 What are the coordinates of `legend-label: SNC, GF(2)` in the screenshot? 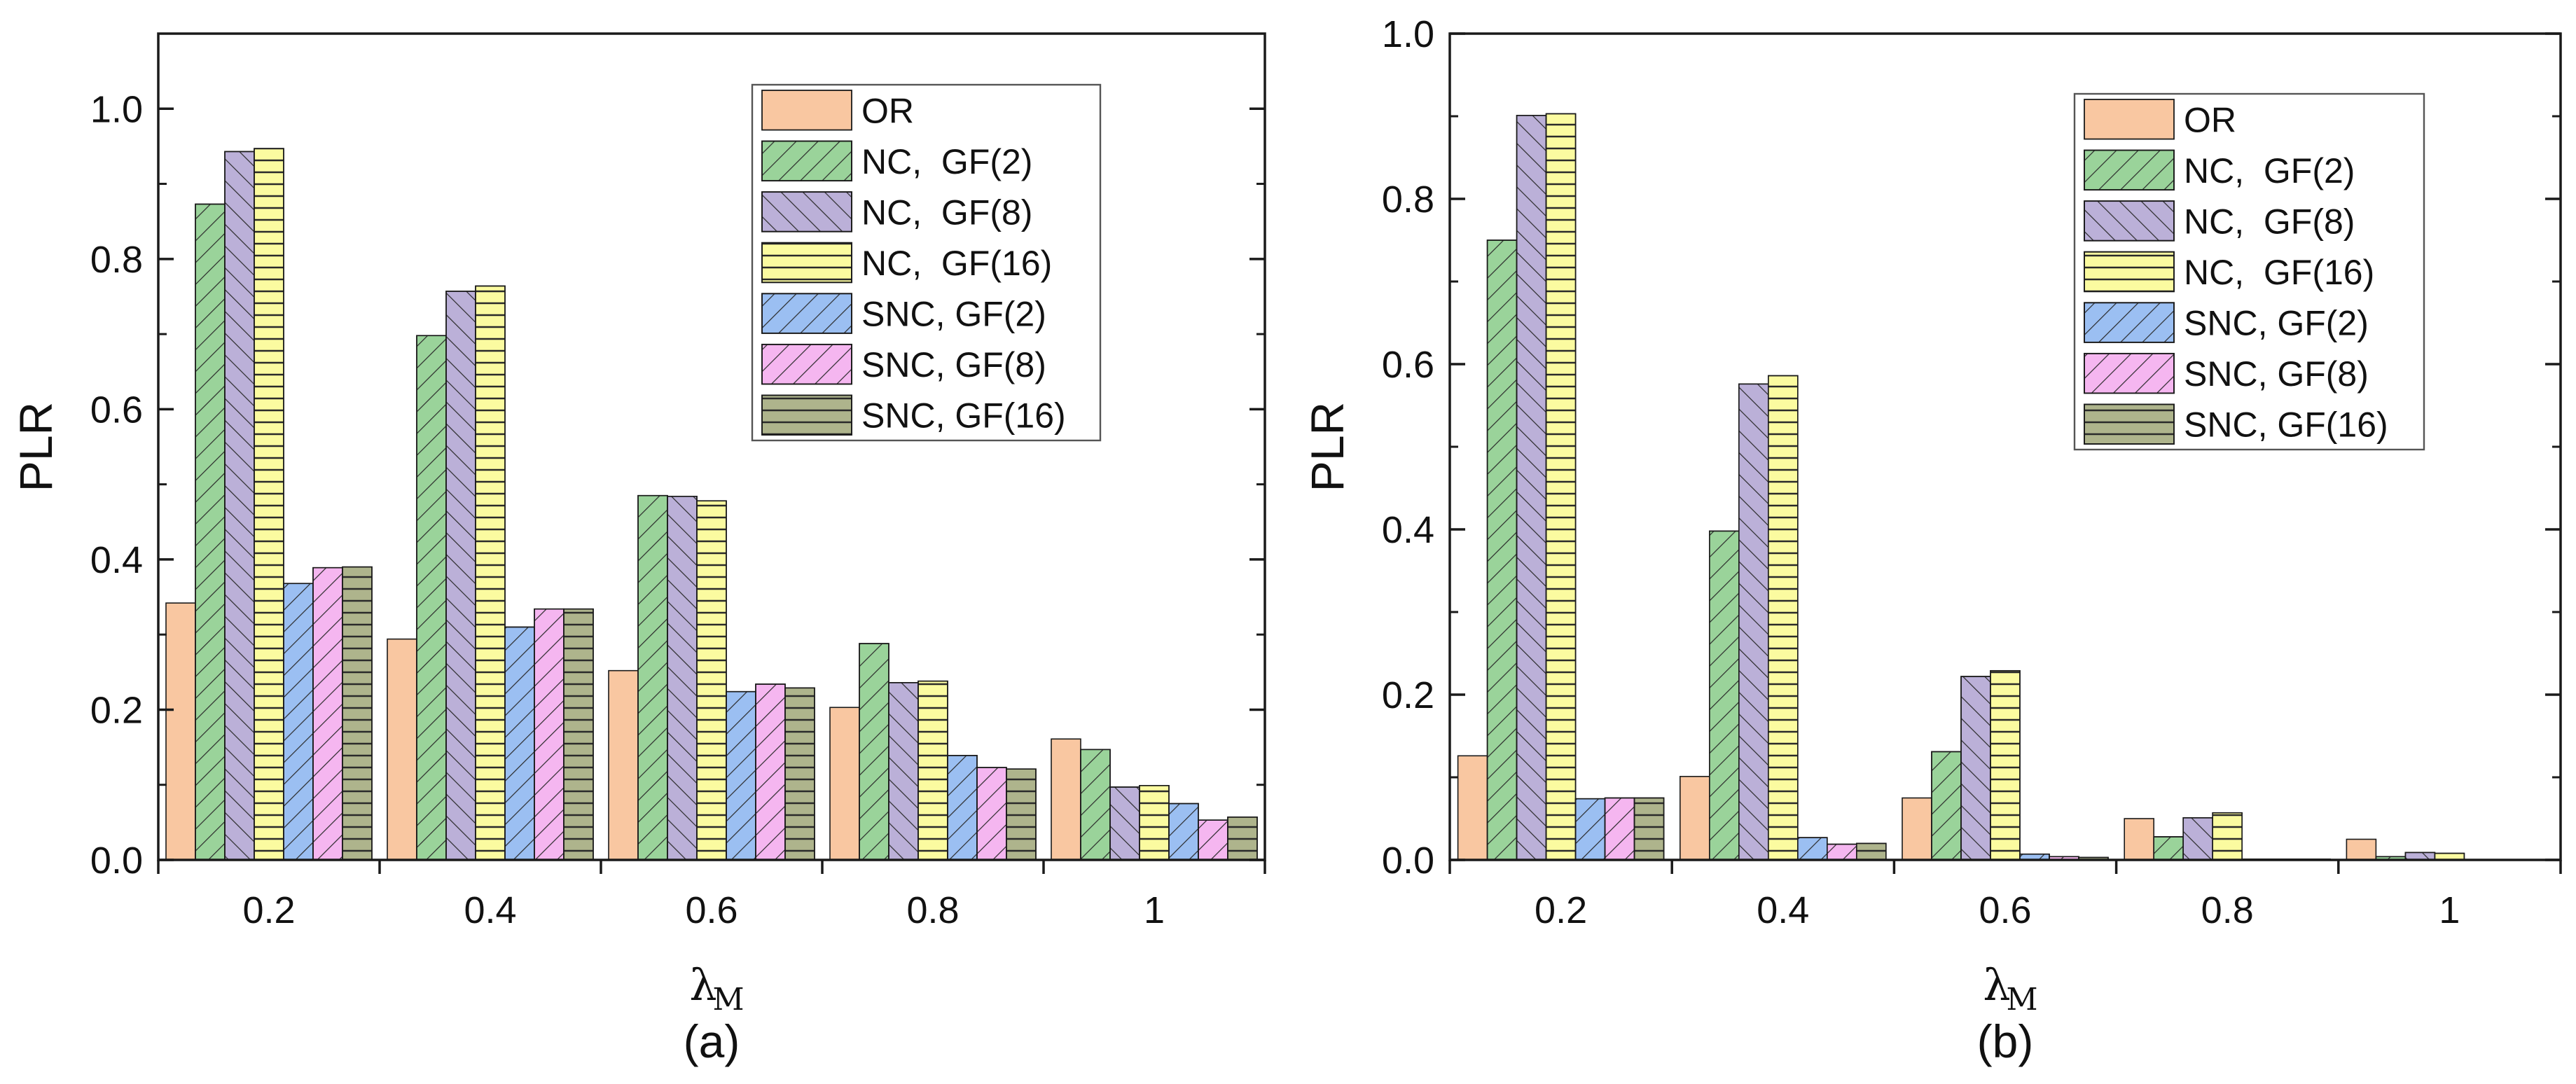 It's located at (2276, 323).